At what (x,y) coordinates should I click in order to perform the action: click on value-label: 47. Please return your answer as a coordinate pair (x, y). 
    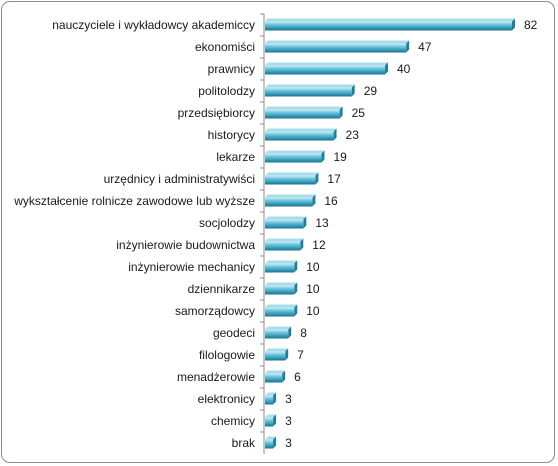
    Looking at the image, I should click on (425, 47).